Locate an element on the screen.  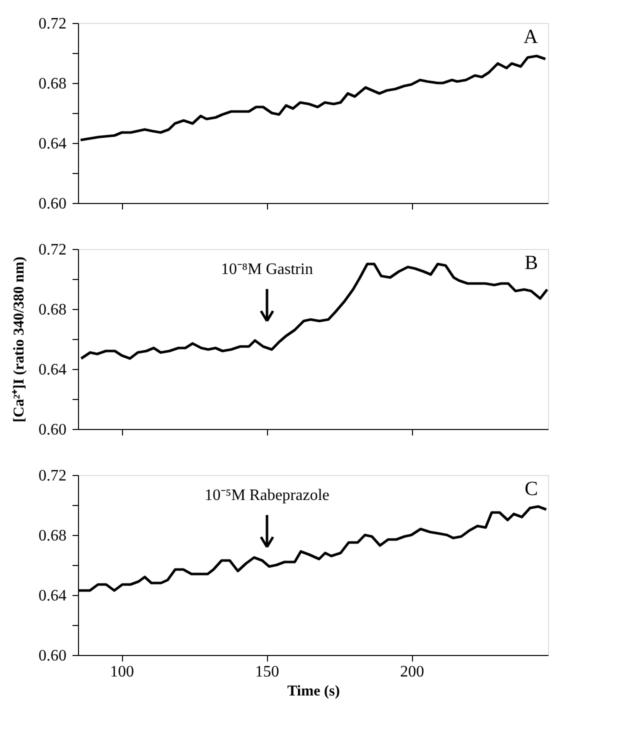
annotation: A is located at coordinates (531, 37).